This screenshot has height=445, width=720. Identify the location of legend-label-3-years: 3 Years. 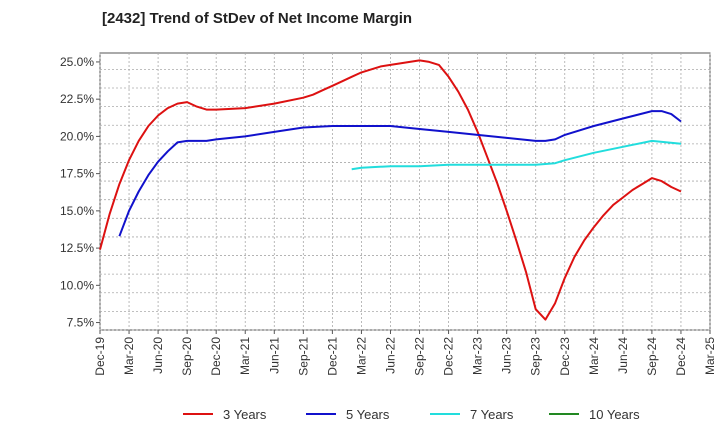
(245, 414).